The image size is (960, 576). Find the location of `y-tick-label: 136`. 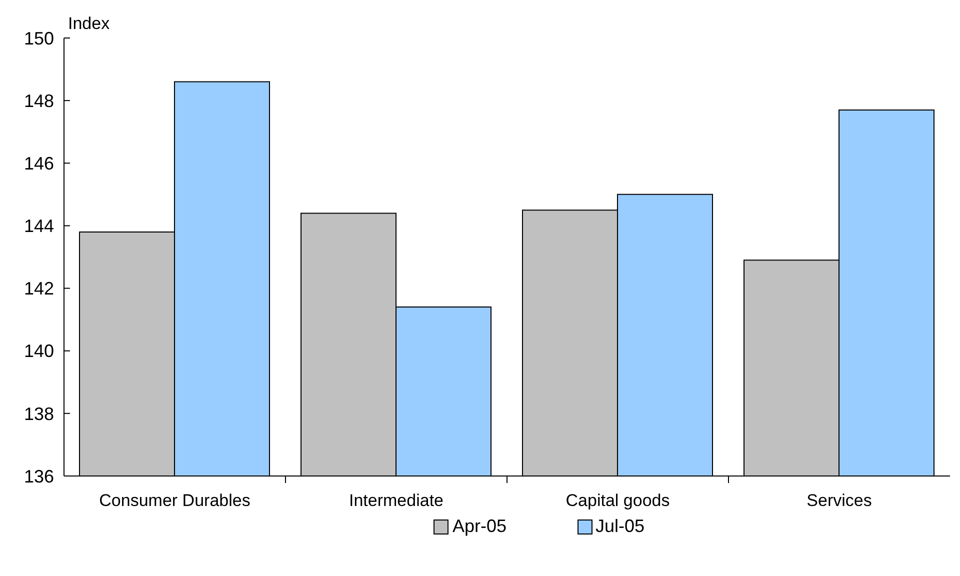

y-tick-label: 136 is located at coordinates (39, 476).